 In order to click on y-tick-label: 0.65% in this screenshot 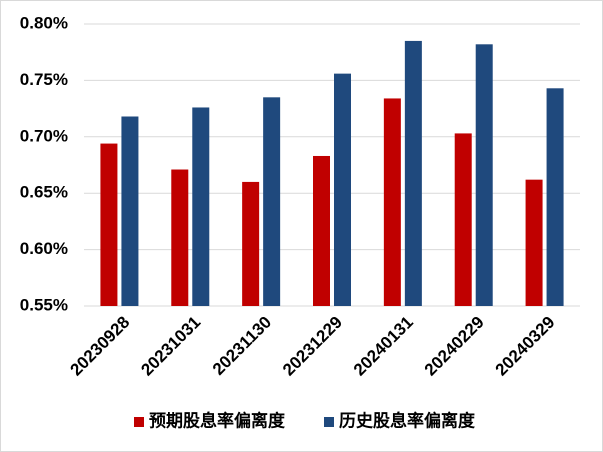, I will do `click(44, 192)`.